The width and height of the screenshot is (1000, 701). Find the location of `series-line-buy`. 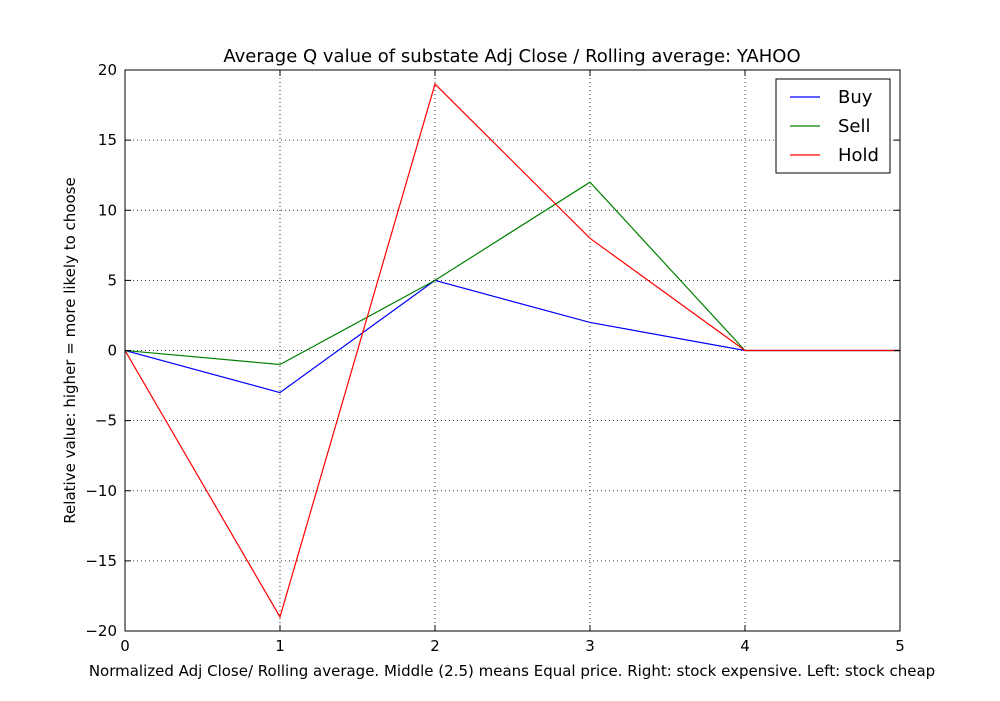

series-line-buy is located at coordinates (512, 336).